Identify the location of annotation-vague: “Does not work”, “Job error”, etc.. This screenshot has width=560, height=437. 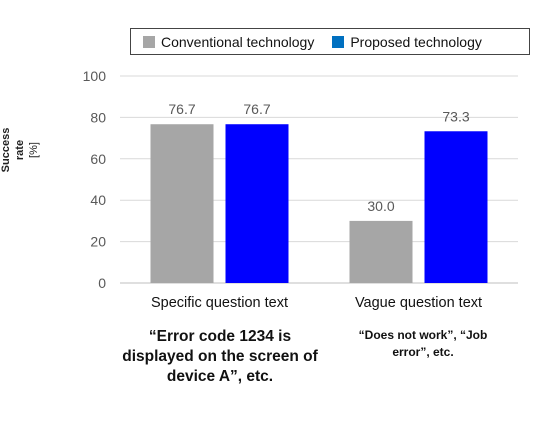
(423, 343).